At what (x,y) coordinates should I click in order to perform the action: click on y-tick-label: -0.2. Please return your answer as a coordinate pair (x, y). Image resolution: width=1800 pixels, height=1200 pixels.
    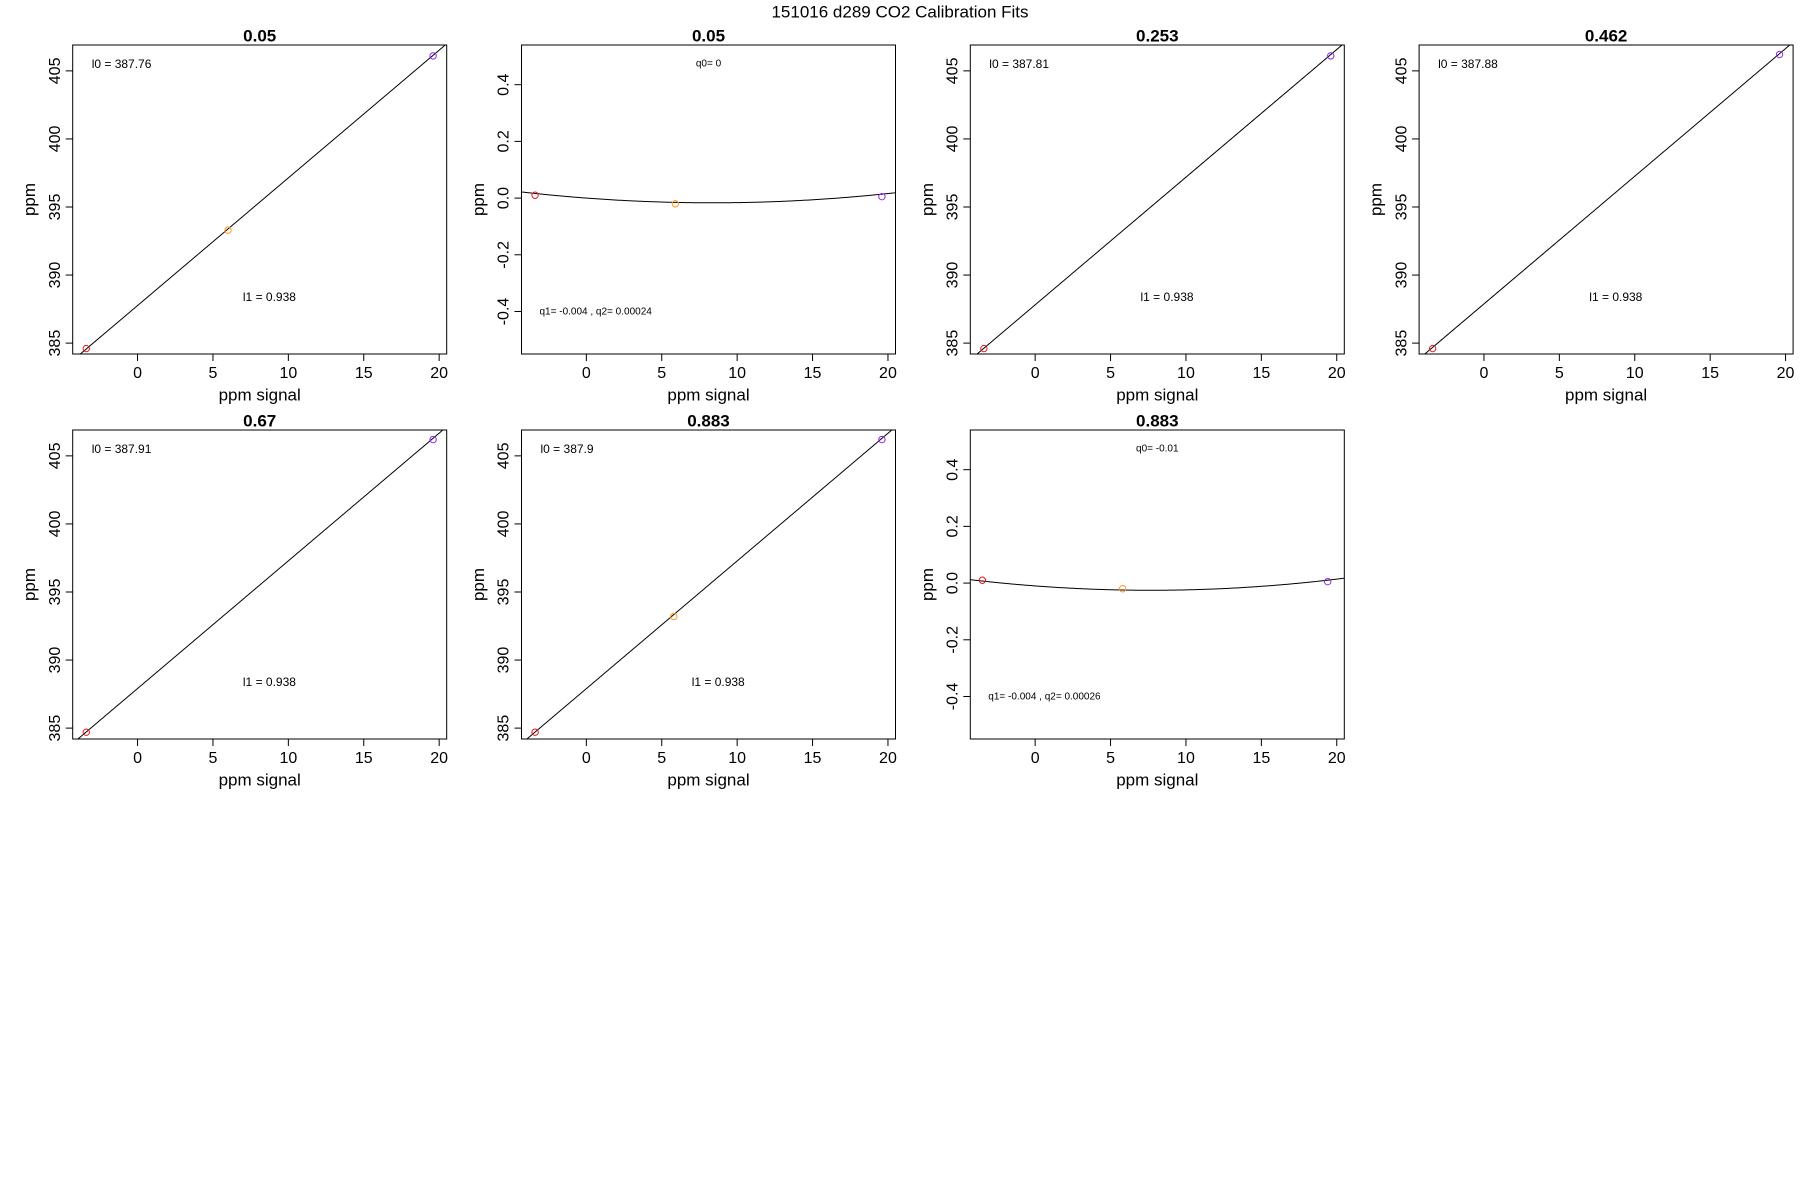
    Looking at the image, I should click on (953, 640).